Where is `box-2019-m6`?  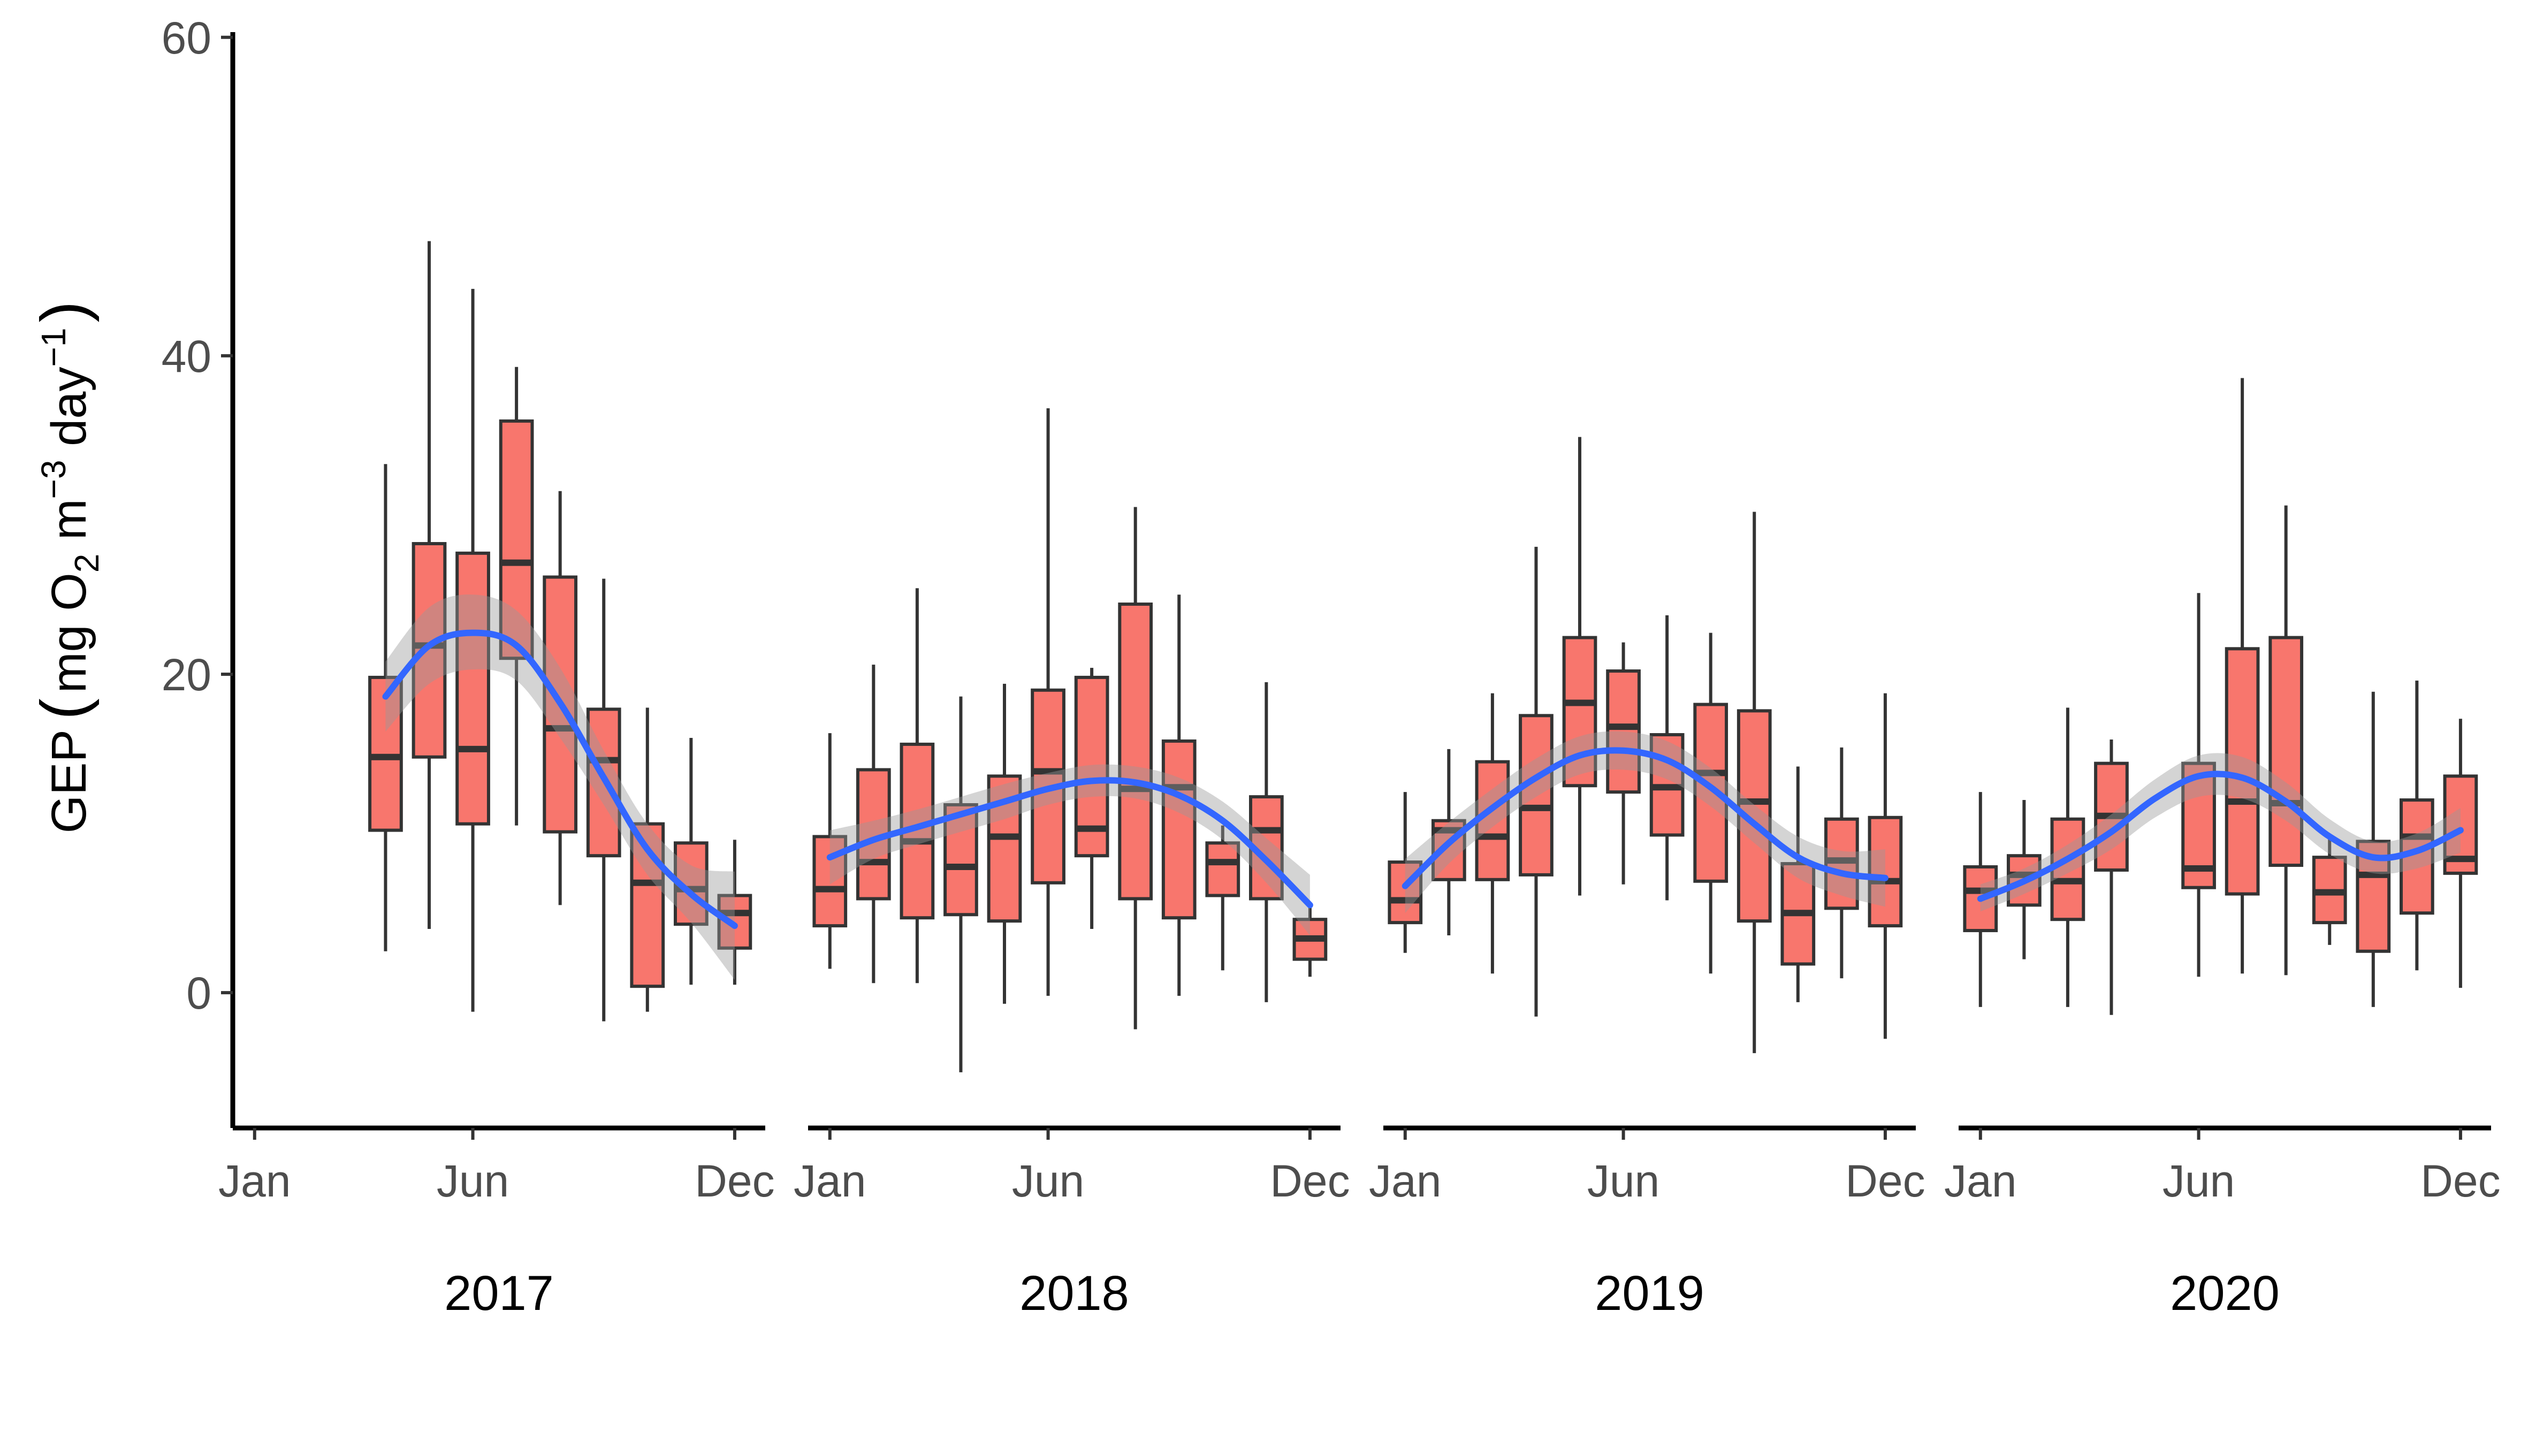 box-2019-m6 is located at coordinates (1623, 763).